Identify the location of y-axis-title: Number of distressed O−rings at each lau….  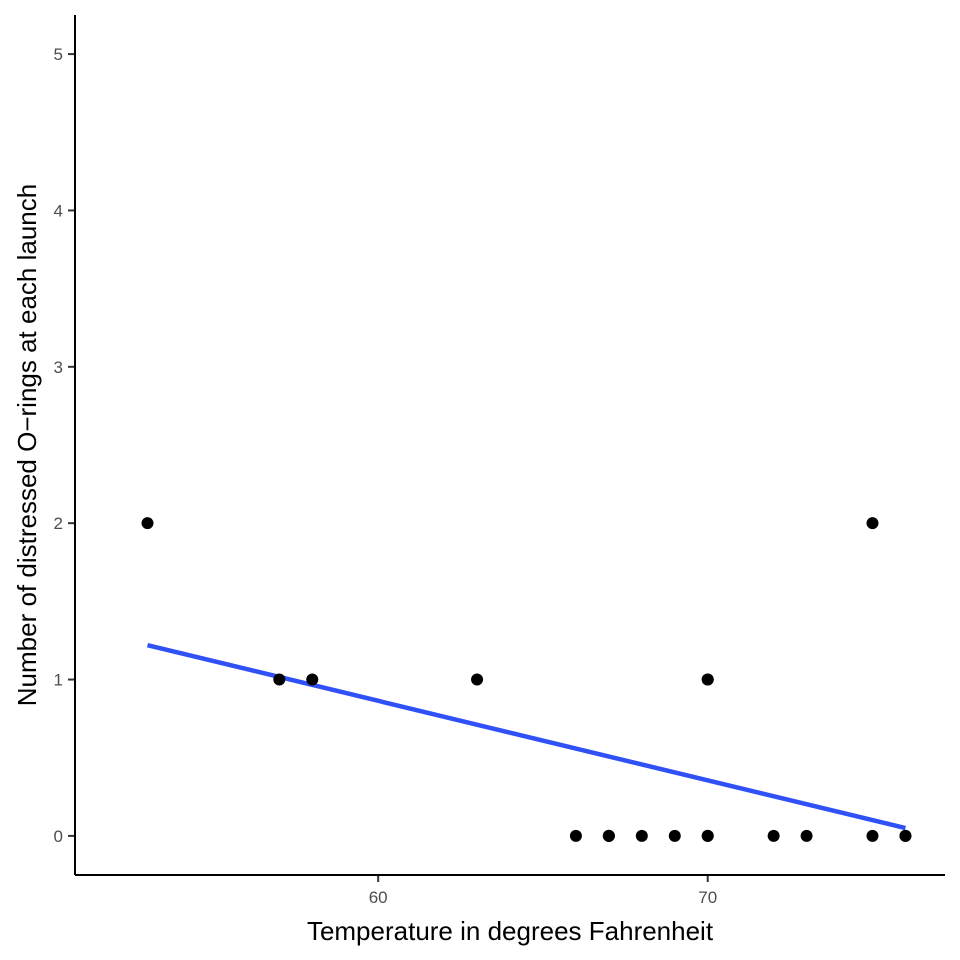
(27, 445).